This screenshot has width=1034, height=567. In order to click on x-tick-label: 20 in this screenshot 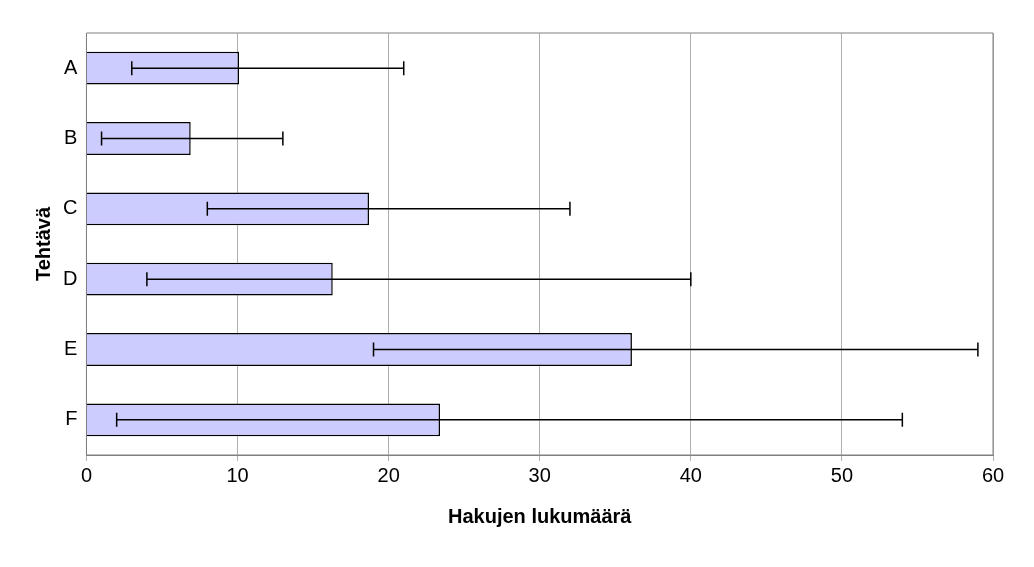, I will do `click(388, 474)`.